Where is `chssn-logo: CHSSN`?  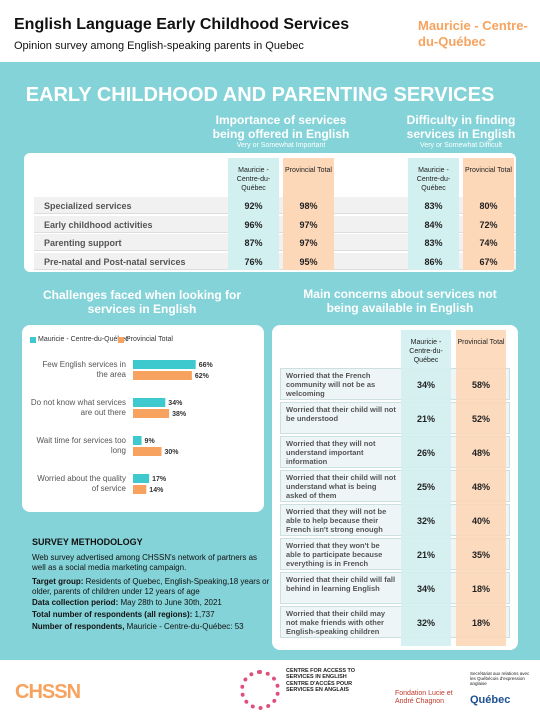 chssn-logo: CHSSN is located at coordinates (48, 692).